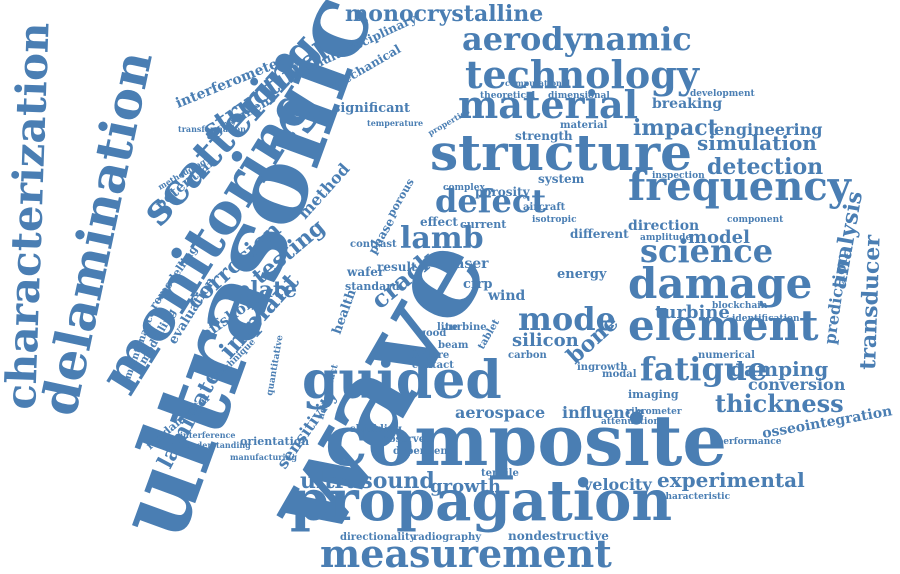 This screenshot has width=900, height=574. Describe the element at coordinates (703, 369) in the screenshot. I see `word-fatigue: fatigue` at that location.